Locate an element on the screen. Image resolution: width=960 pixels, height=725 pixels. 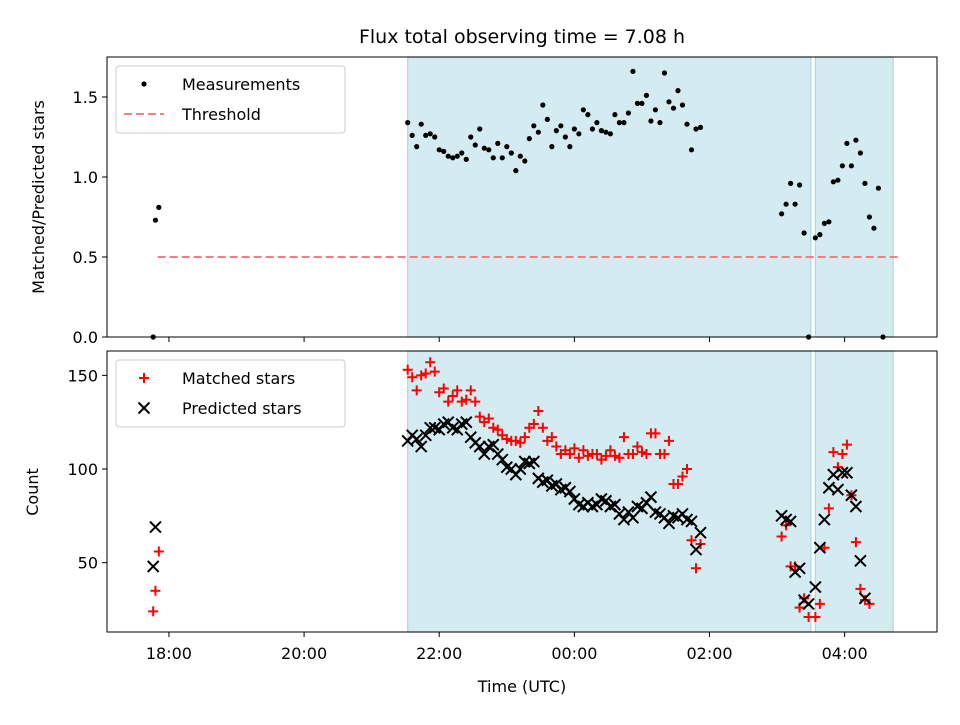
legend-entry-label: Measurements is located at coordinates (241, 84).